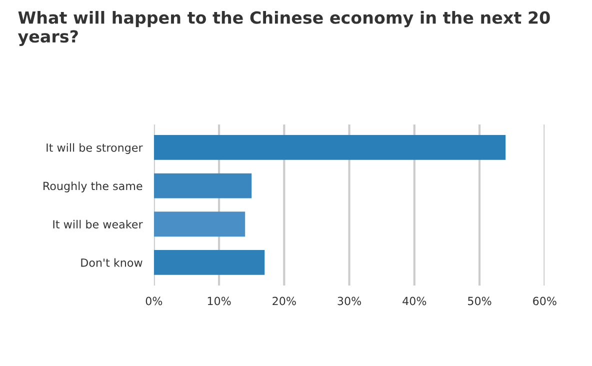 This screenshot has height=366, width=592. Describe the element at coordinates (93, 187) in the screenshot. I see `y-tick-label: Roughly the same` at that location.